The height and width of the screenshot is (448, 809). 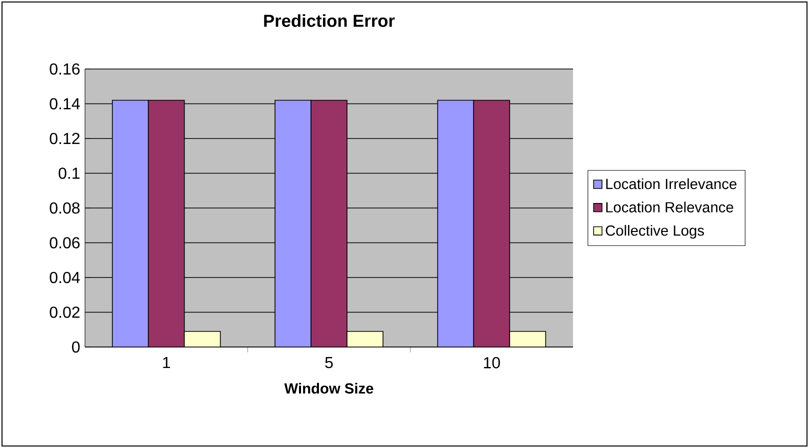 What do you see at coordinates (329, 388) in the screenshot?
I see `x-axis-title: Window Size` at bounding box center [329, 388].